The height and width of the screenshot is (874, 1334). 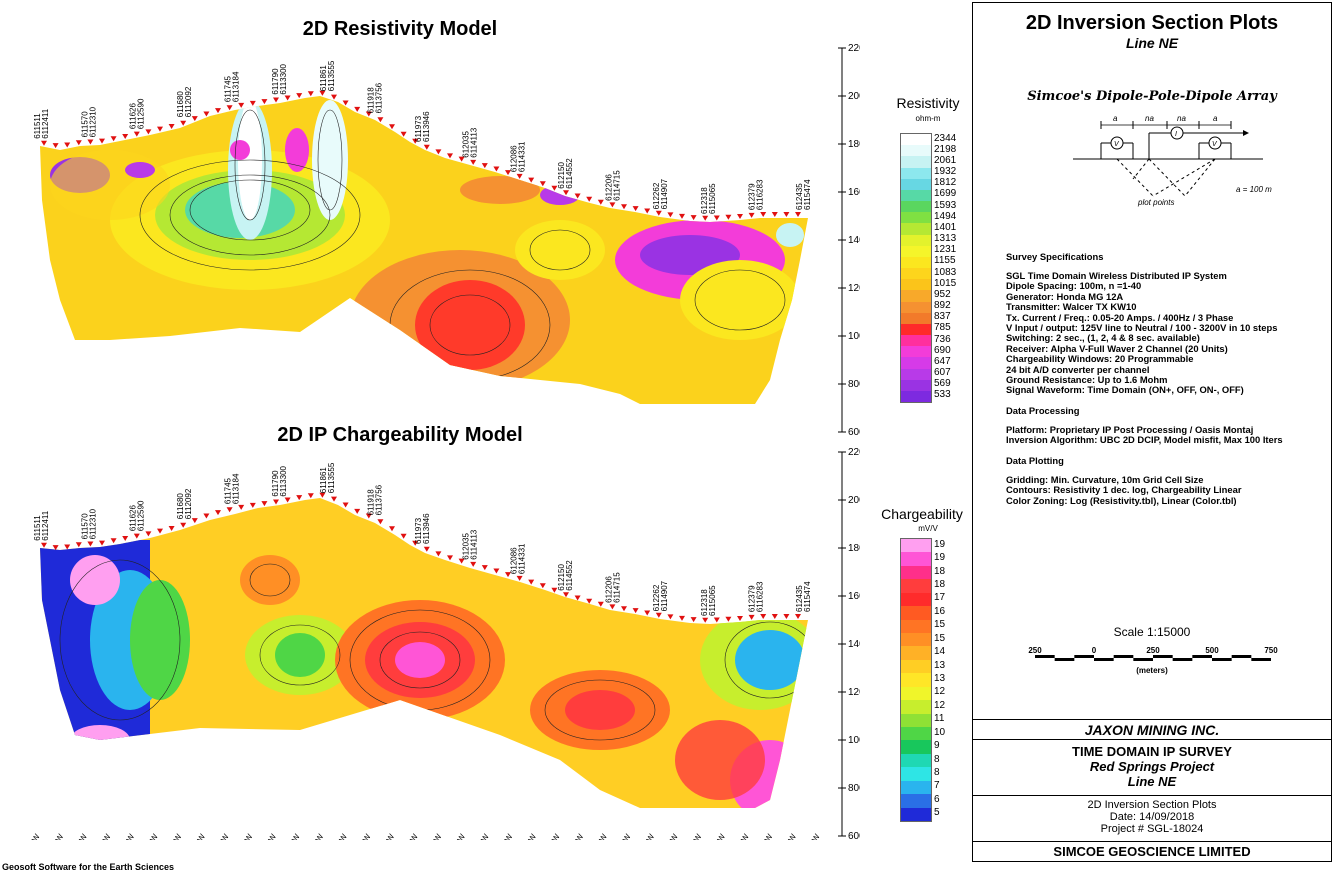 What do you see at coordinates (942, 373) in the screenshot?
I see `colorbar-label: 607` at bounding box center [942, 373].